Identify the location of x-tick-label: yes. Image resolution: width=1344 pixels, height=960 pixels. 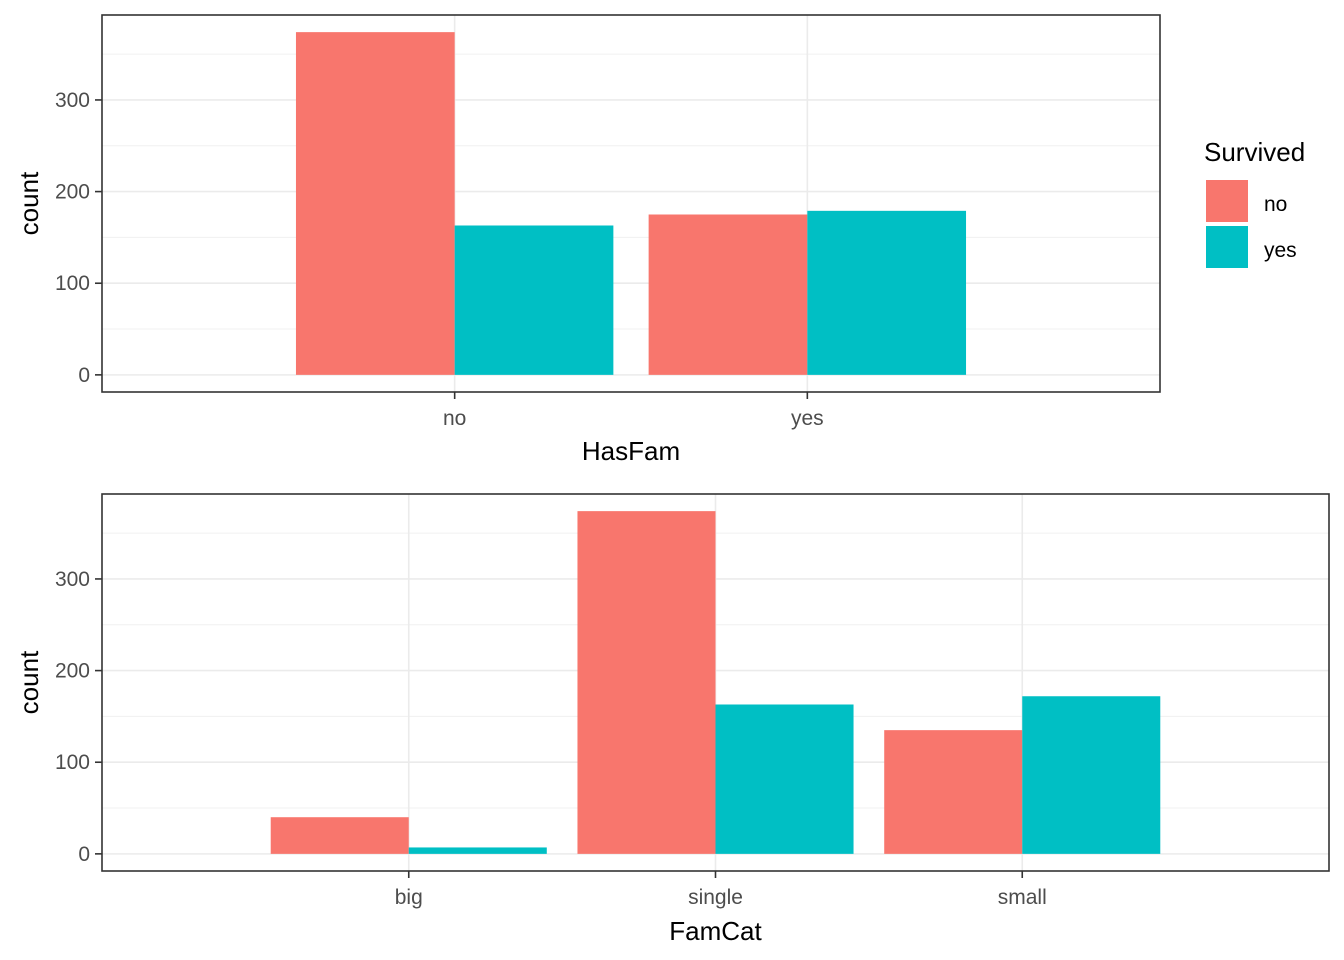
(807, 418).